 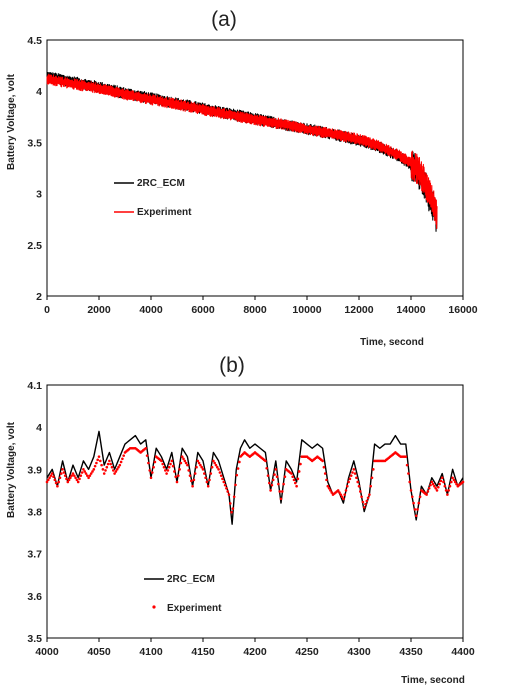 What do you see at coordinates (203, 652) in the screenshot?
I see `x-tick-label-b: 4150` at bounding box center [203, 652].